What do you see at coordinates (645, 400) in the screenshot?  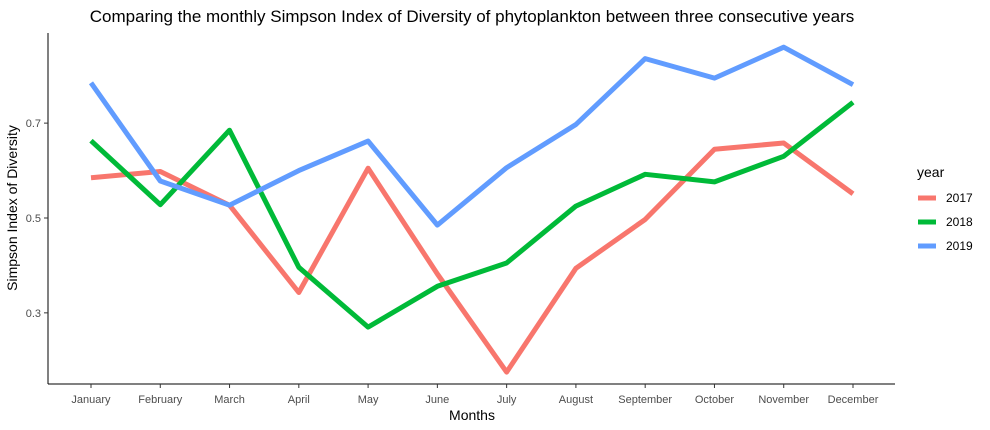 I see `x-tick-label: September` at bounding box center [645, 400].